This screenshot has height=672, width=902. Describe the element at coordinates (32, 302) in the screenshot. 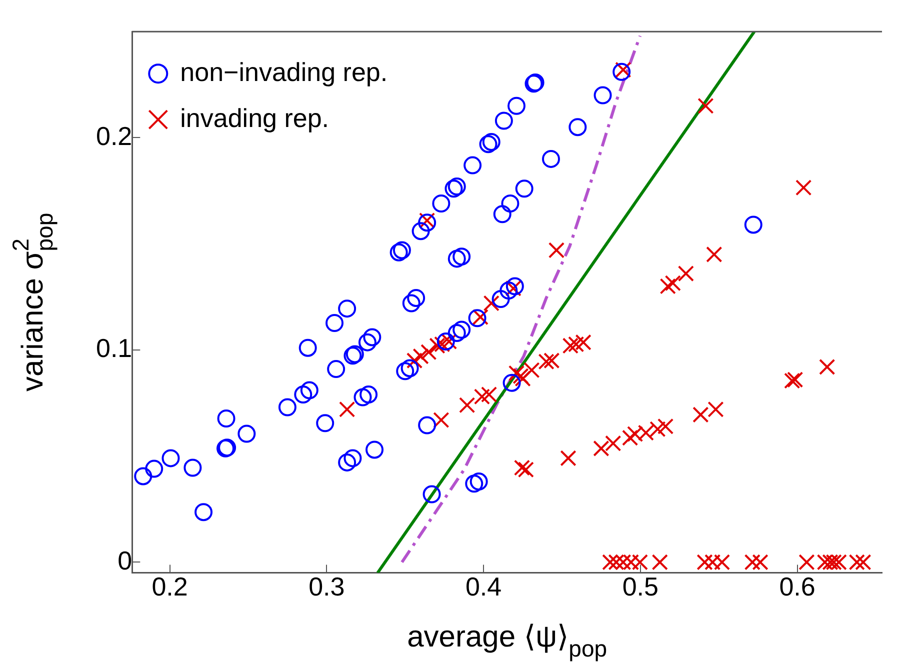

I see `y-axis-title: variance σ2pop` at that location.